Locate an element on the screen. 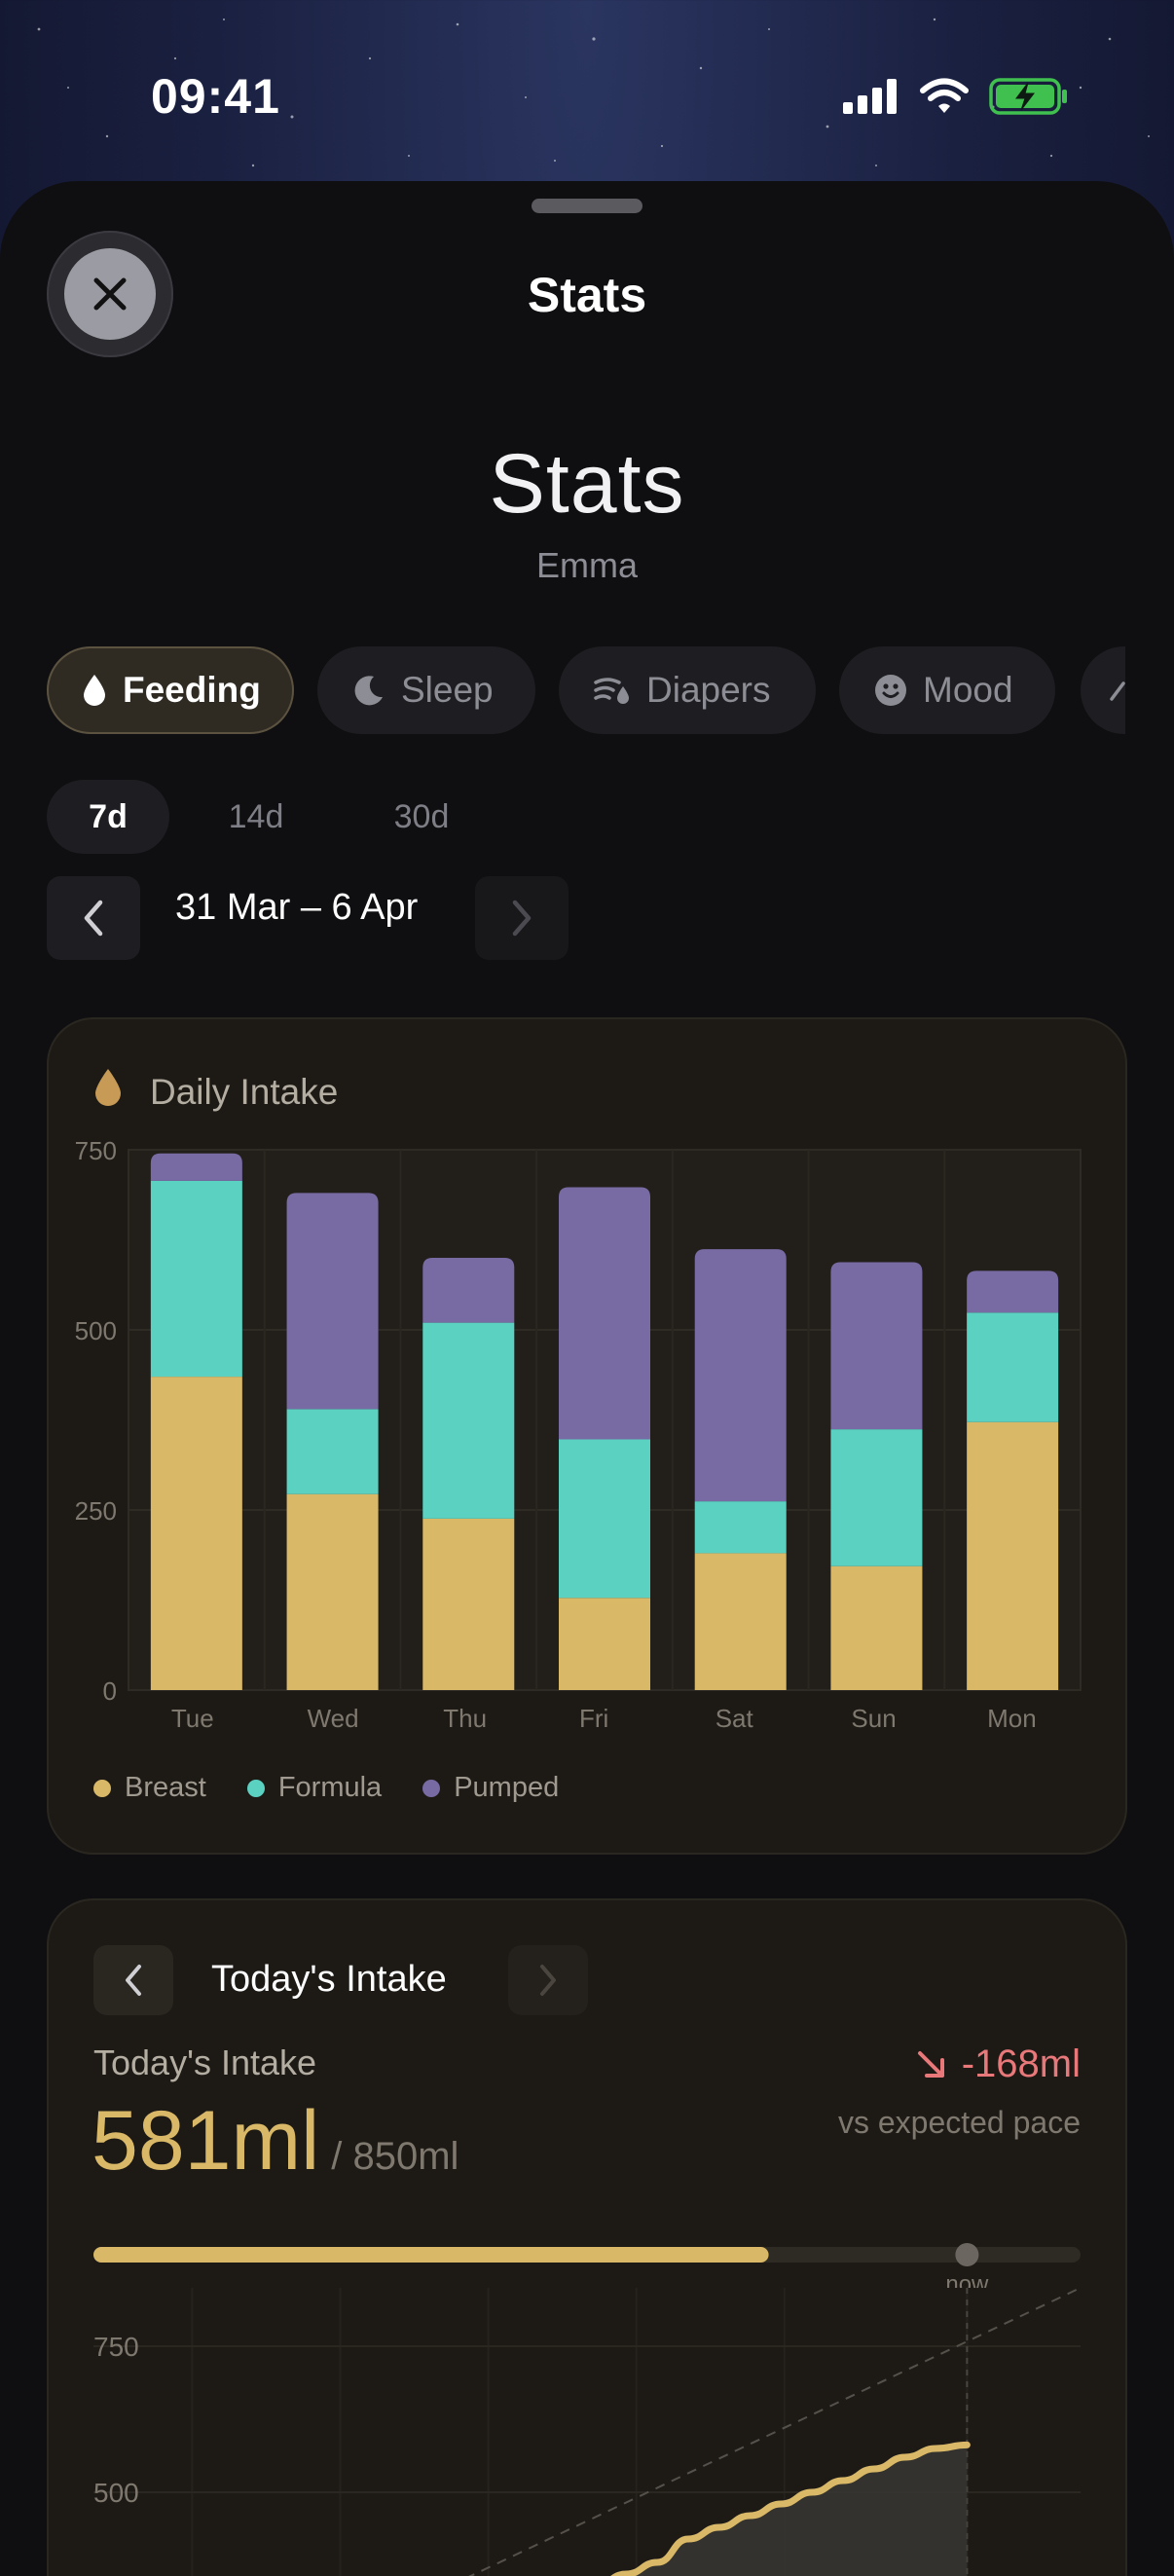  intake-progress: now is located at coordinates (587, 2265).